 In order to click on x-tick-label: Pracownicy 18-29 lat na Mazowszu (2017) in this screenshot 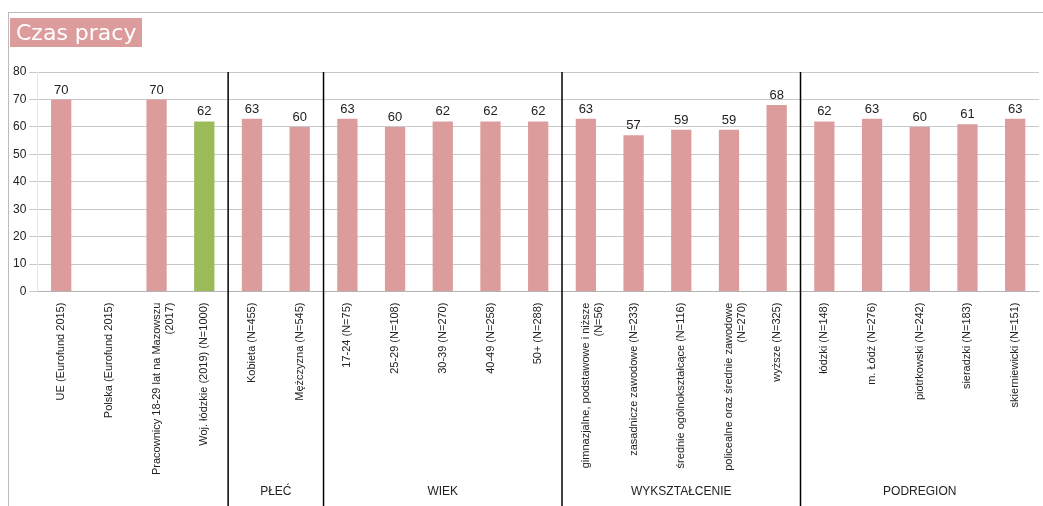, I will do `click(162, 389)`.